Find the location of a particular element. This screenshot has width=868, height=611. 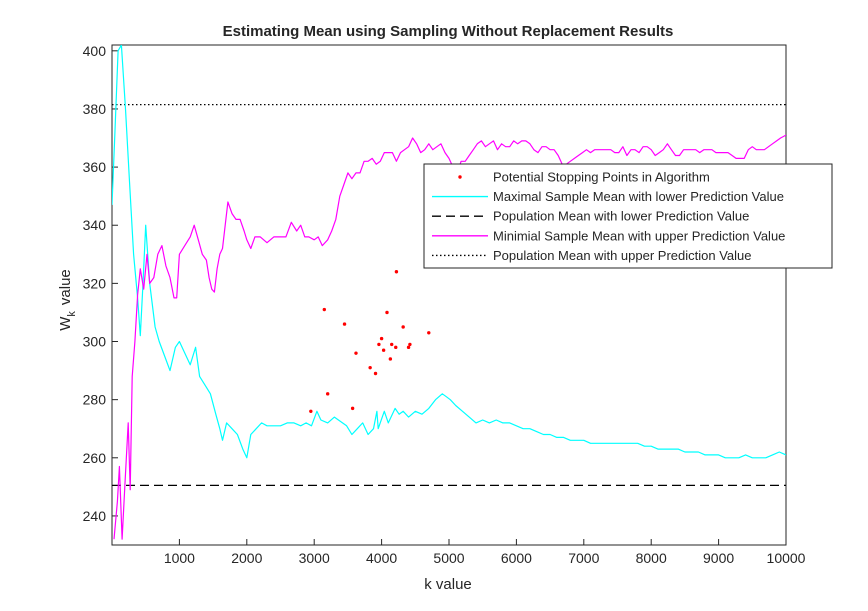

y-tick-label: 300 is located at coordinates (95, 342).